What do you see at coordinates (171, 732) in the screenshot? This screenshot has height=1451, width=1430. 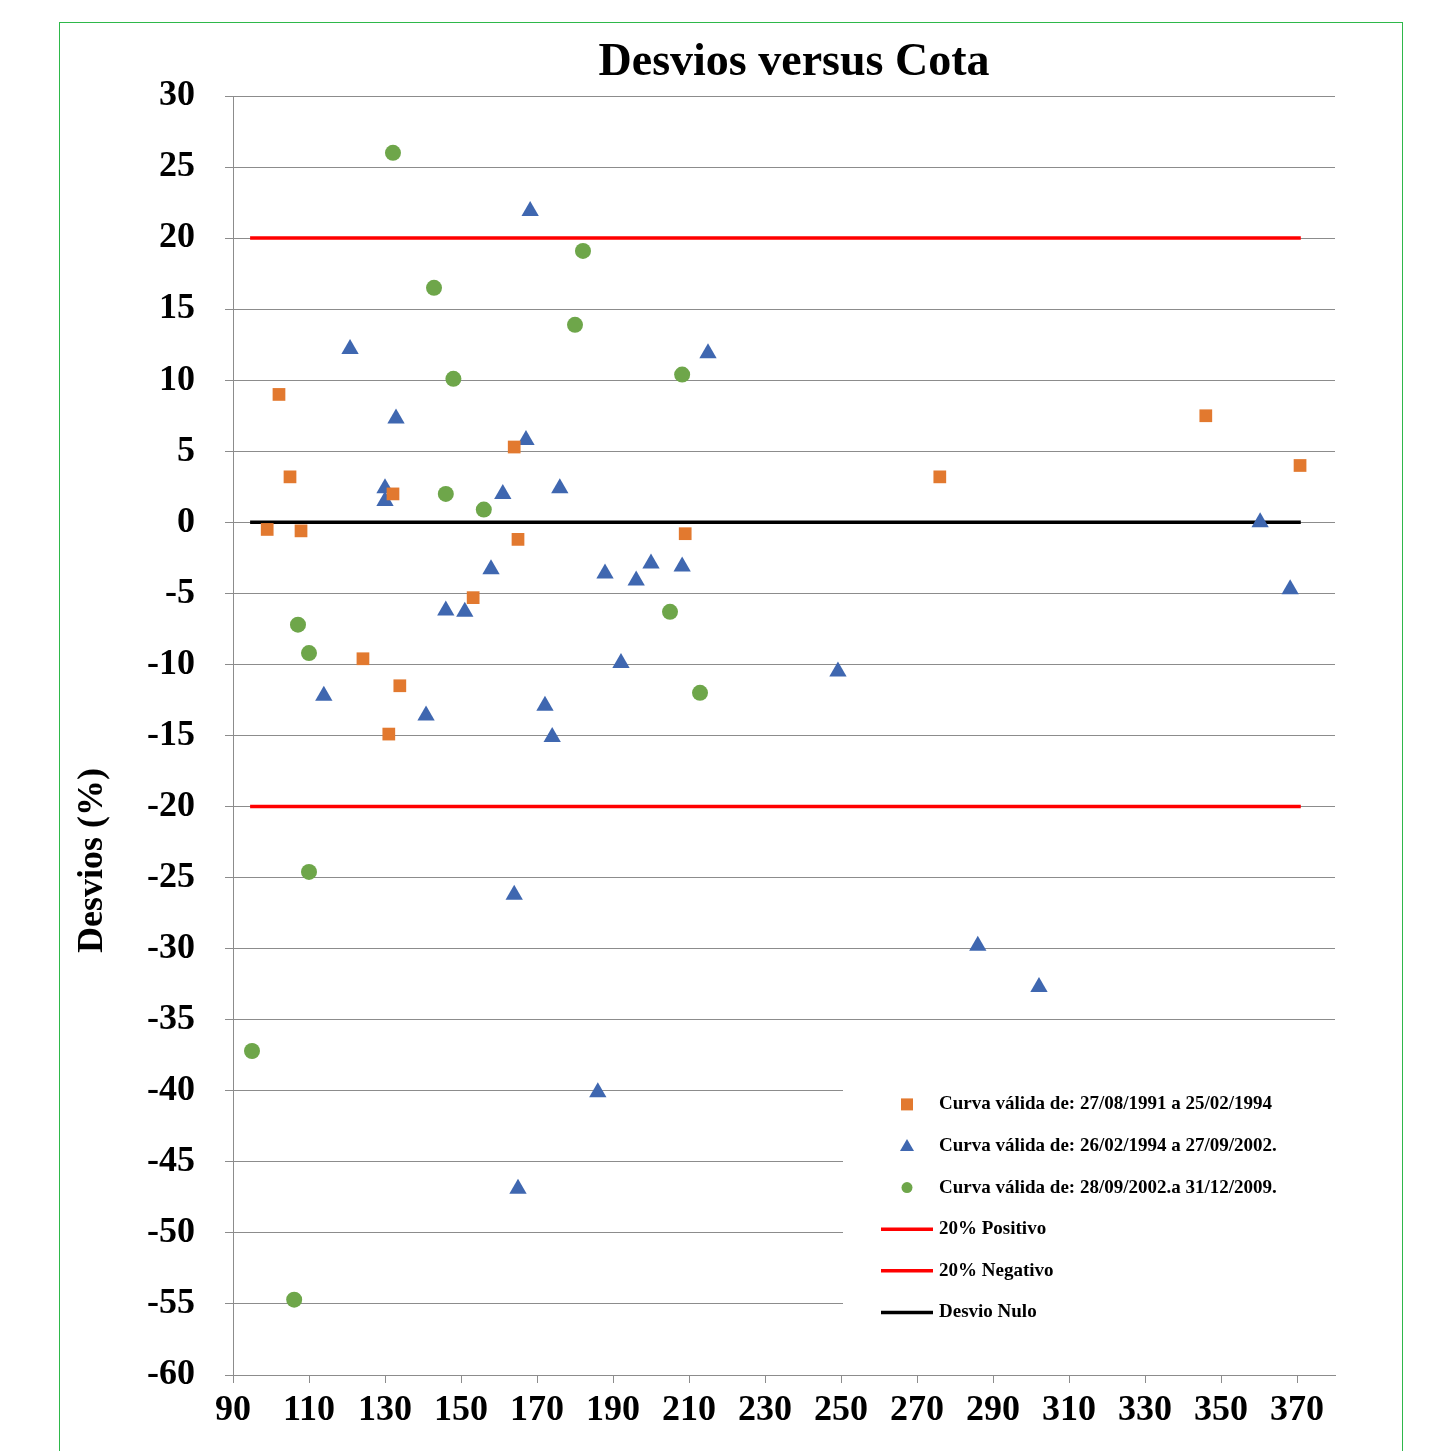 I see `y-tick-label: -15` at bounding box center [171, 732].